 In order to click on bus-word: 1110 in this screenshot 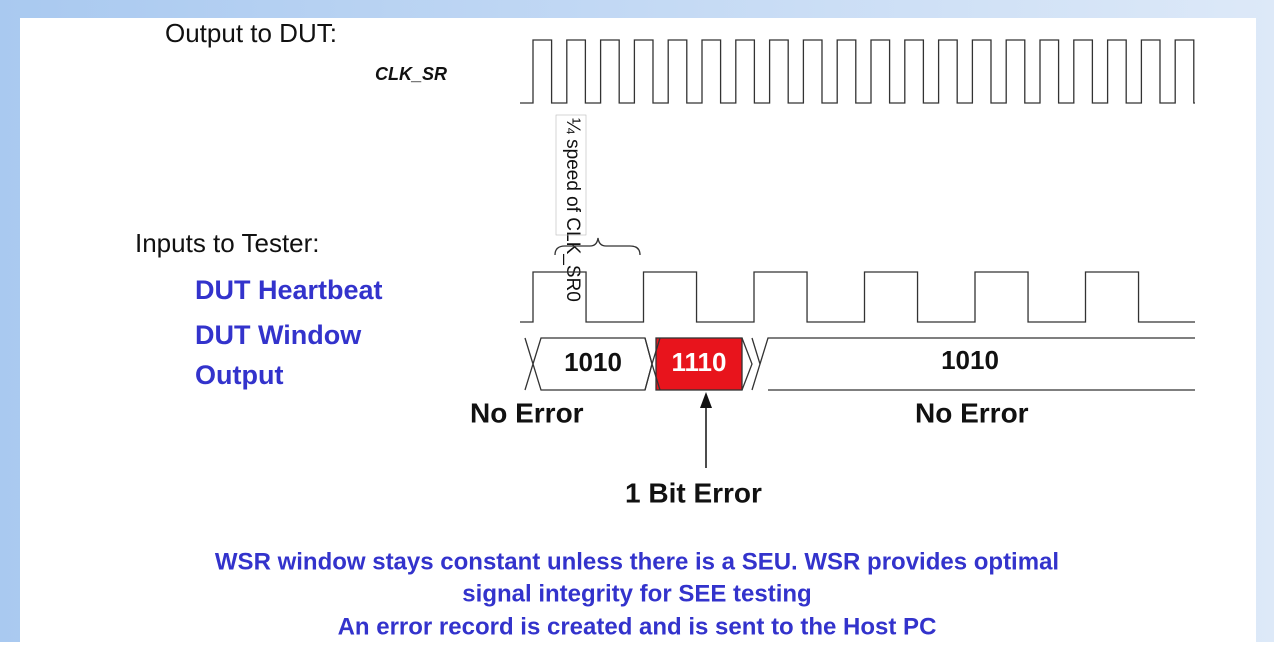, I will do `click(699, 362)`.